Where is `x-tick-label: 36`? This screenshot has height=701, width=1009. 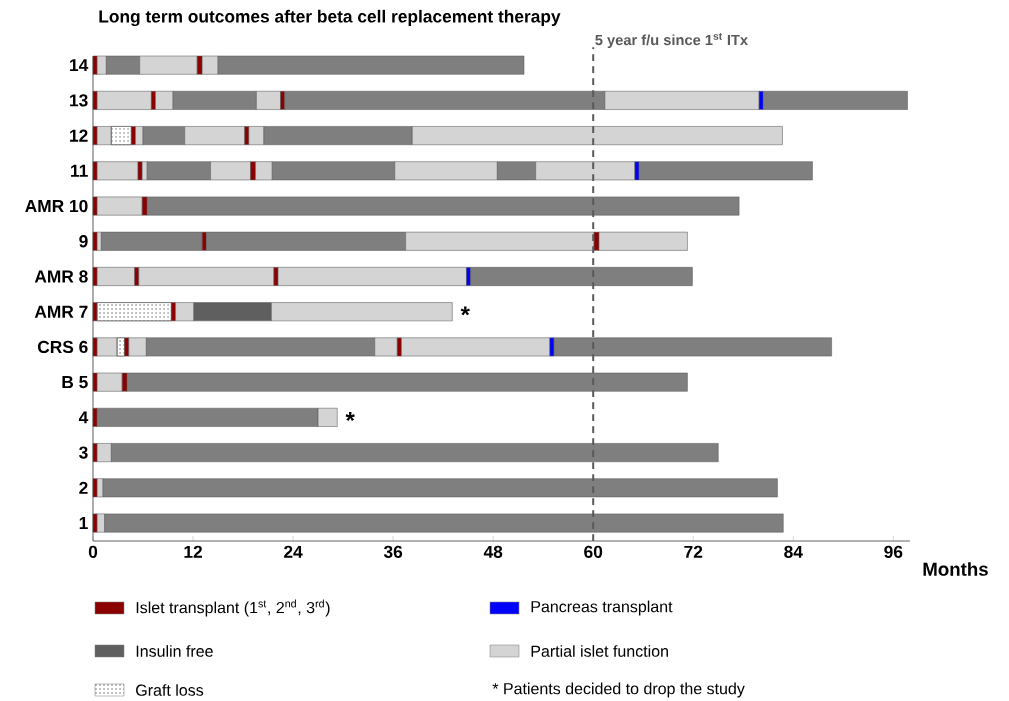
x-tick-label: 36 is located at coordinates (393, 551).